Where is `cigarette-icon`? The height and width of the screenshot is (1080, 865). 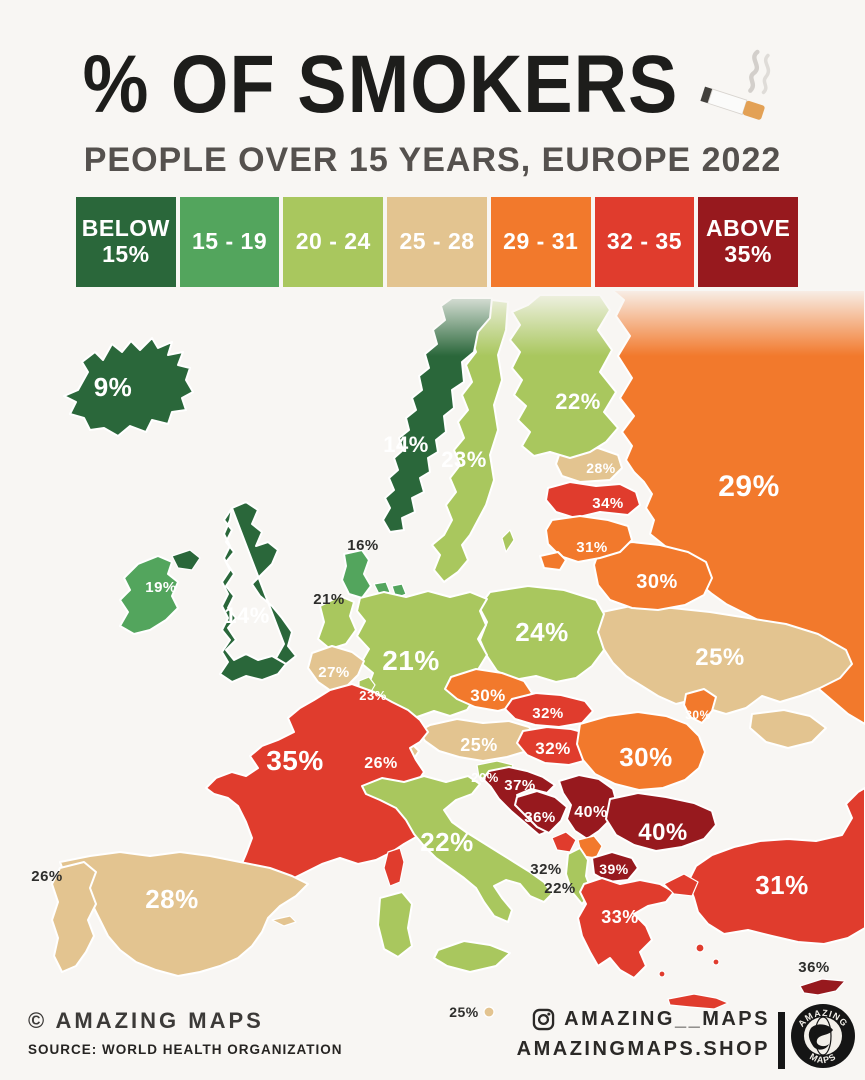 cigarette-icon is located at coordinates (735, 84).